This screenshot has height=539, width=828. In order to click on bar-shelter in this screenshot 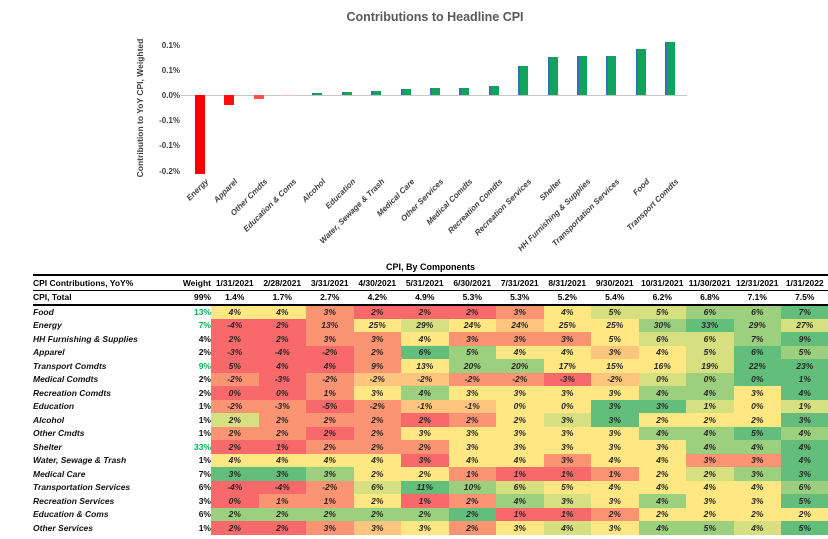, I will do `click(552, 76)`.